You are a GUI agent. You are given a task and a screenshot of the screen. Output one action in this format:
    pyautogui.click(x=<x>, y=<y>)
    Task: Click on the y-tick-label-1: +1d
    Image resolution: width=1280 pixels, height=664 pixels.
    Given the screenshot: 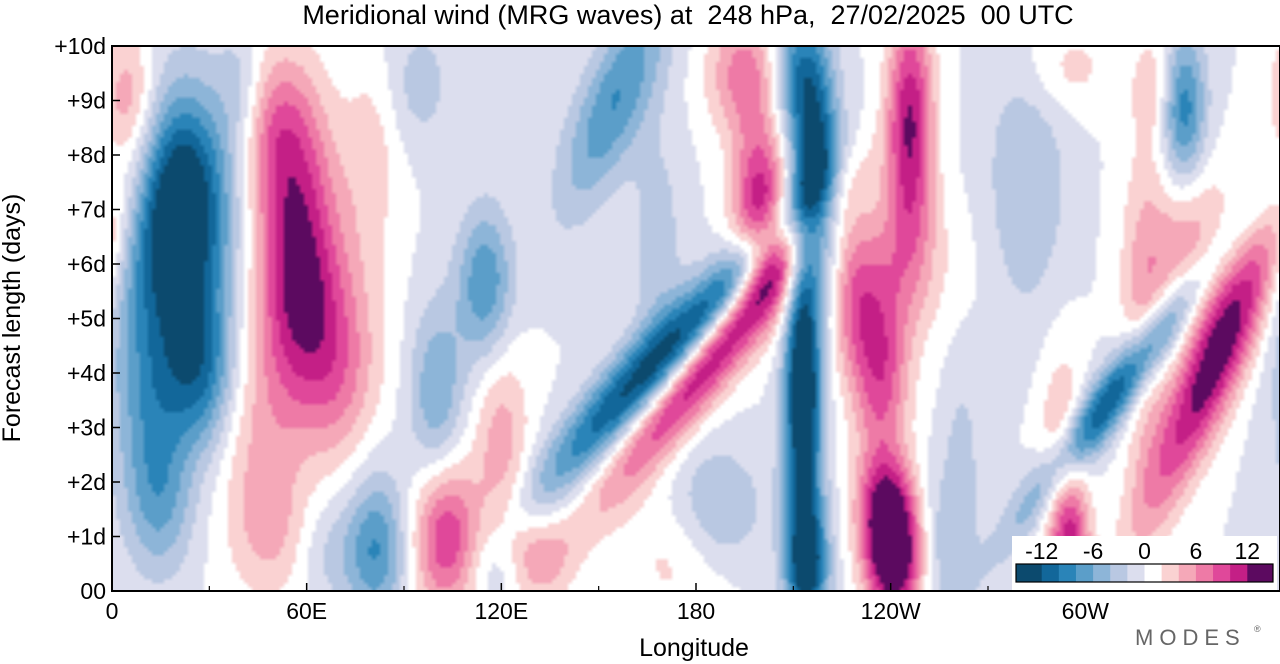 What is the action you would take?
    pyautogui.click(x=86, y=537)
    